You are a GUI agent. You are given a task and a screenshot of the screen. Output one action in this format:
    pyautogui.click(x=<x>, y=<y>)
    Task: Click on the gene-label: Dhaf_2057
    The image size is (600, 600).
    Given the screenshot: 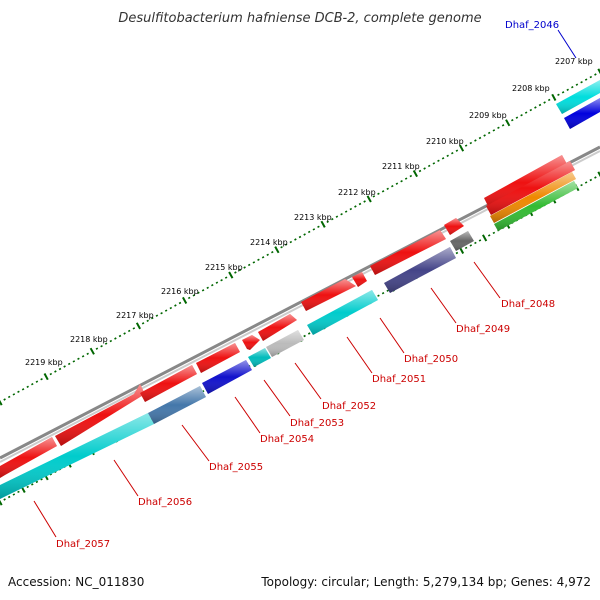 What is the action you would take?
    pyautogui.click(x=83, y=544)
    